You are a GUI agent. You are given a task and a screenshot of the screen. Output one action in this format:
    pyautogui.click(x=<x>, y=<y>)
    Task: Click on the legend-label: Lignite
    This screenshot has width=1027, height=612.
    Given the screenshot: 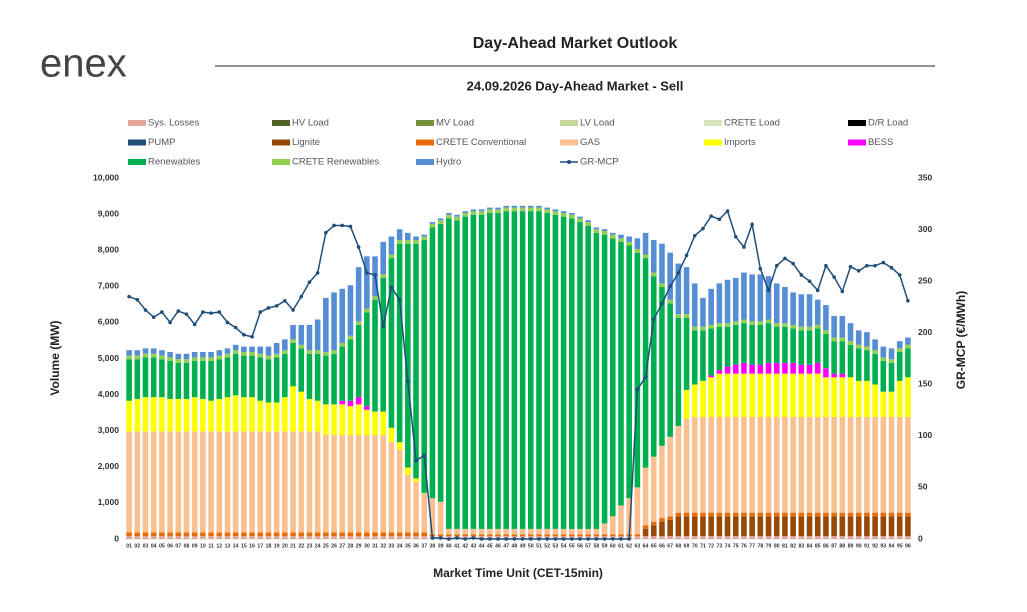 What is the action you would take?
    pyautogui.click(x=306, y=142)
    